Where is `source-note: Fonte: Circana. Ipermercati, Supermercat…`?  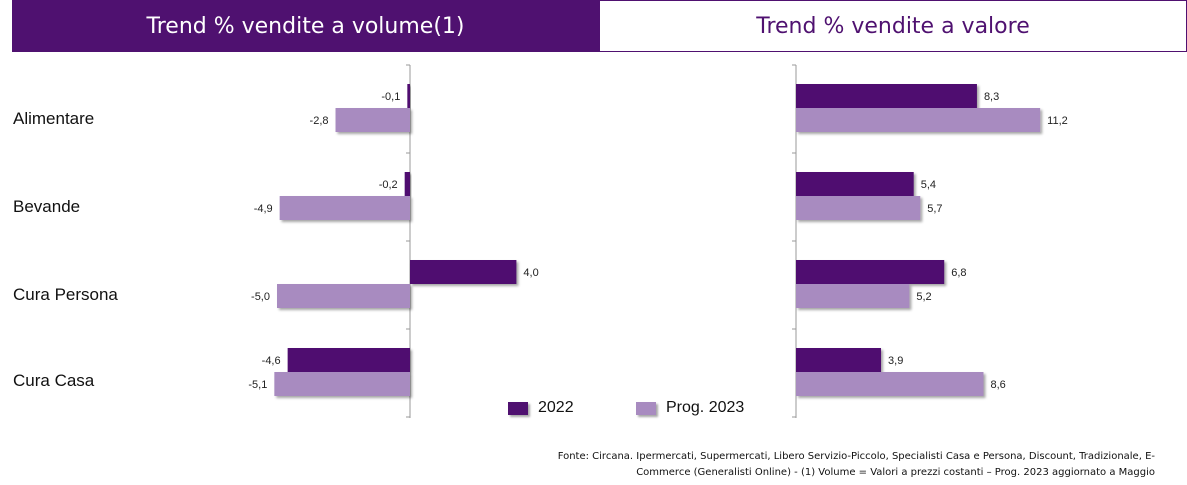 source-note: Fonte: Circana. Ipermercati, Supermercat… is located at coordinates (856, 464).